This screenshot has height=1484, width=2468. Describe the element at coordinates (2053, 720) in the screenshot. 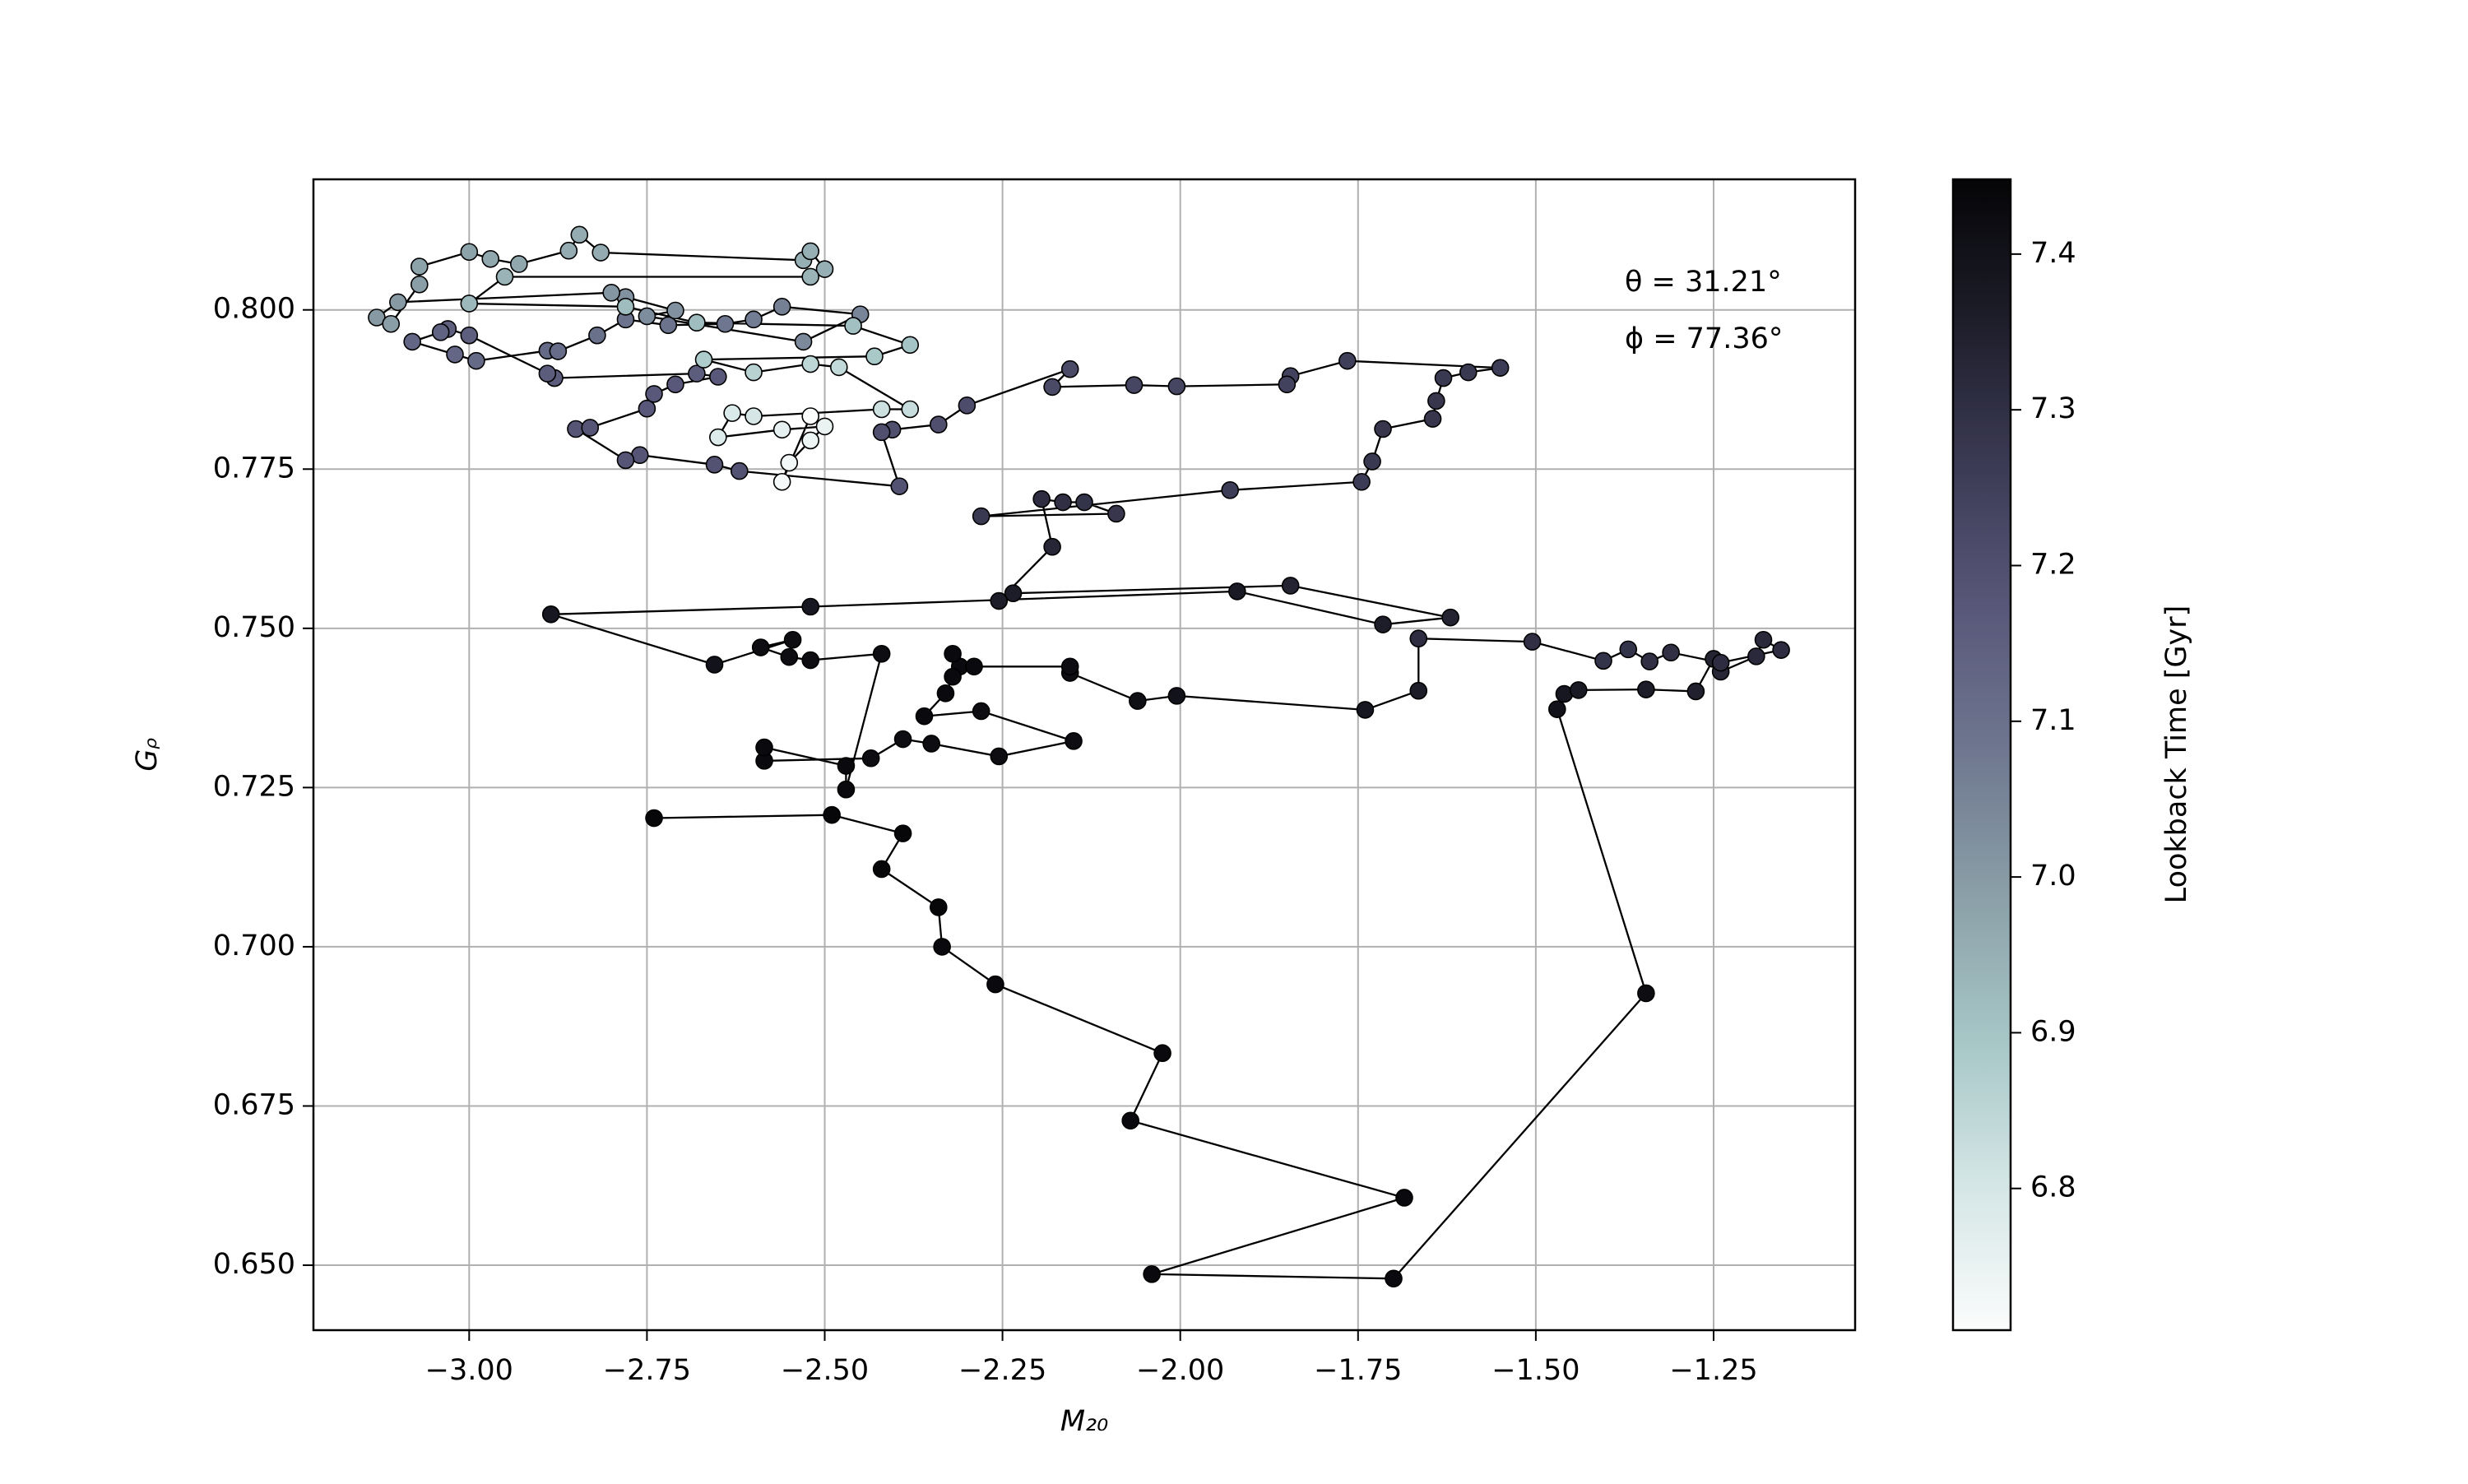

I see `colorbar-tick-label: 7.1` at that location.